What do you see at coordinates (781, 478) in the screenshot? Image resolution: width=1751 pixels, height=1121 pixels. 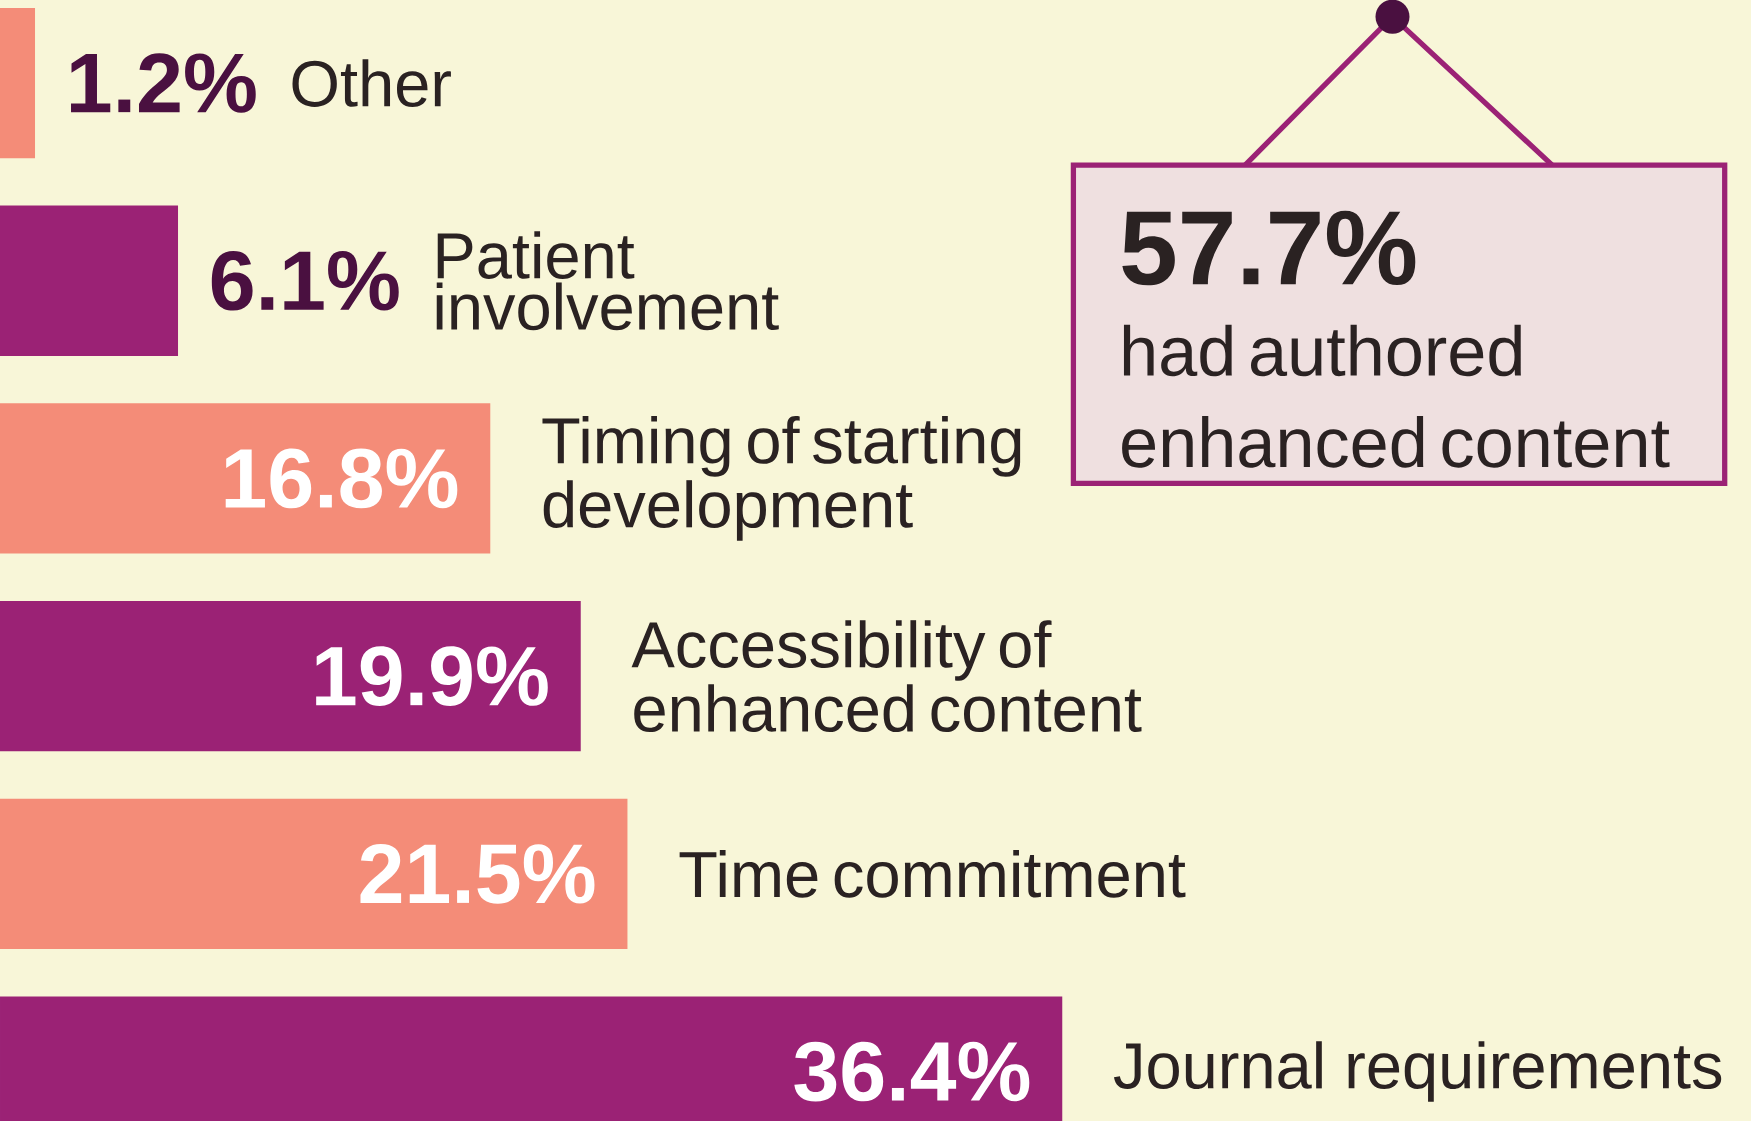 I see `y-tick-label: Timing of starting development` at bounding box center [781, 478].